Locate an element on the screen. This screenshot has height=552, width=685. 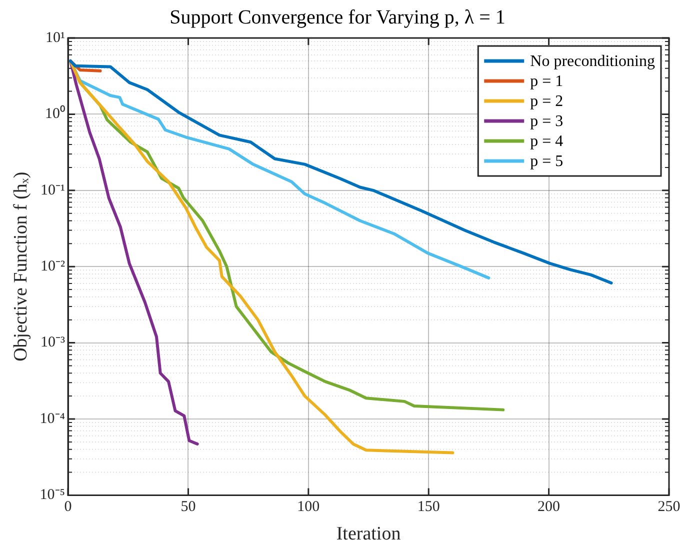
legend-label: p = 2 is located at coordinates (547, 101).